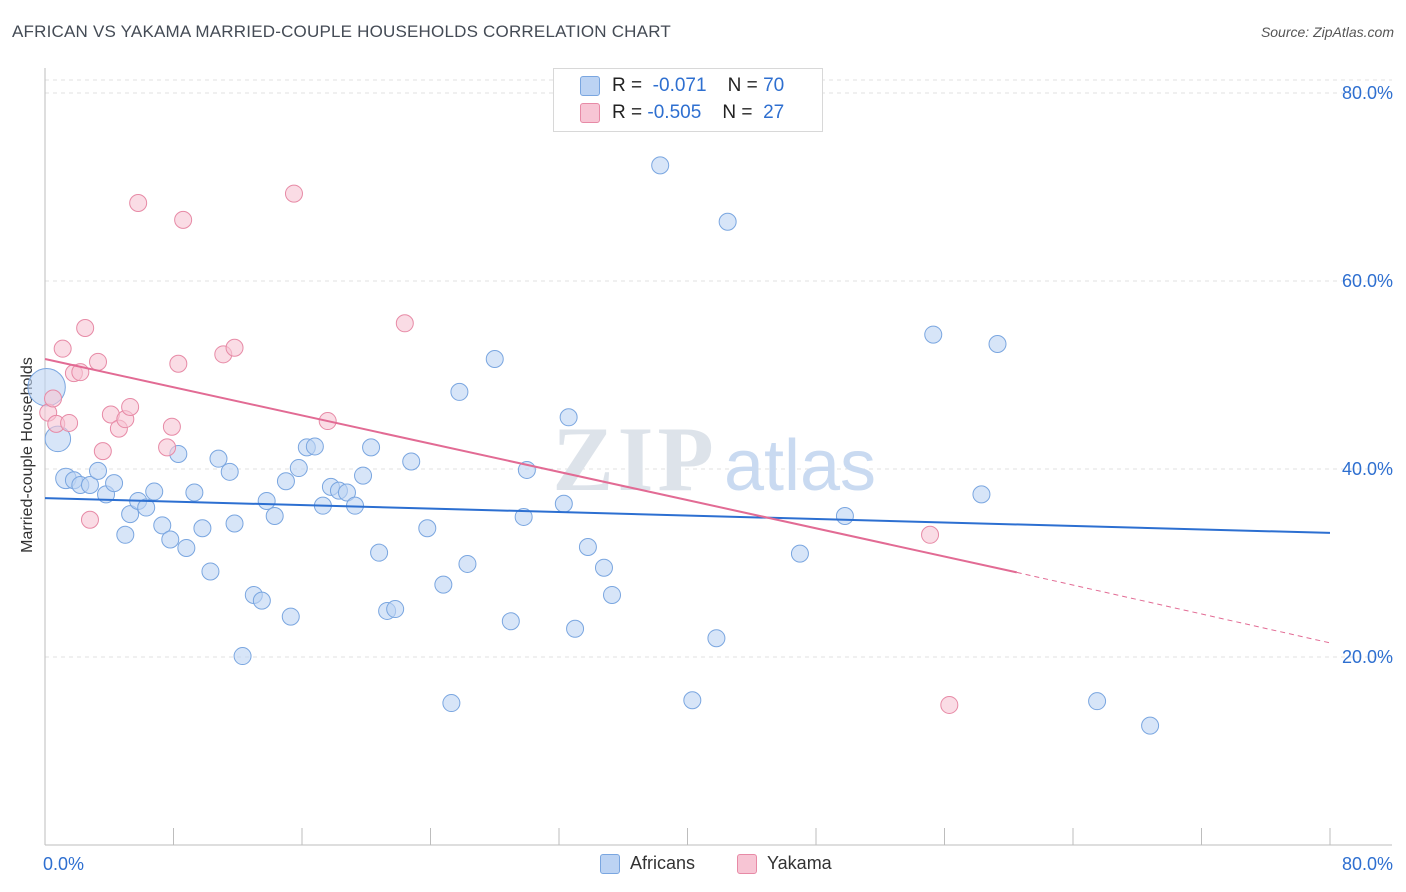  I want to click on r-value: -0.071, so click(679, 85).